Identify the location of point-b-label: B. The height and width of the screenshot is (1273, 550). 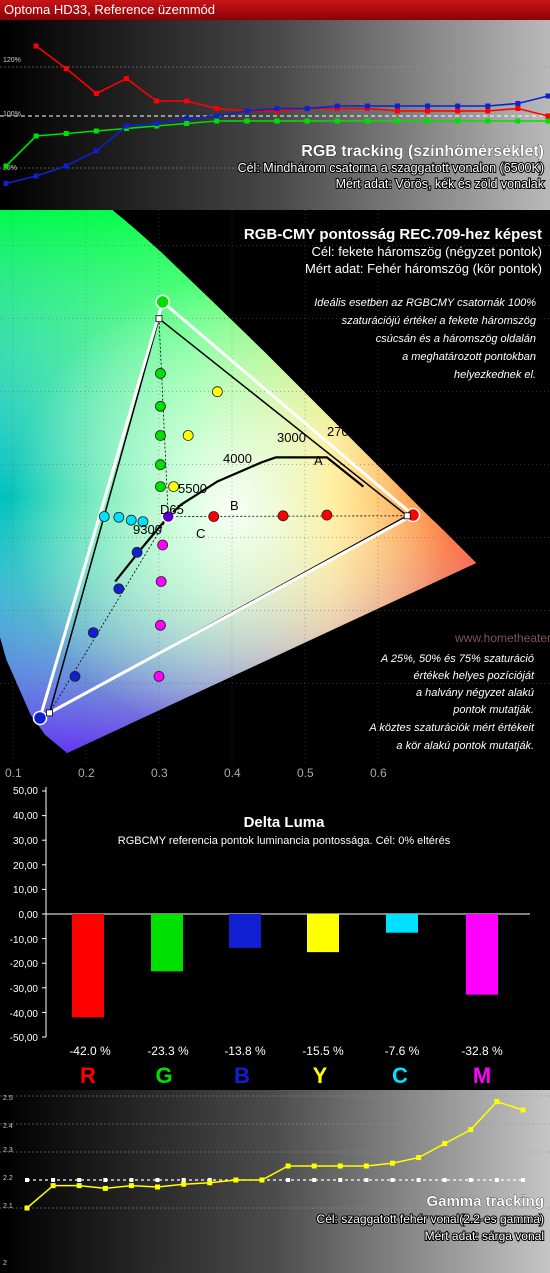
(234, 505).